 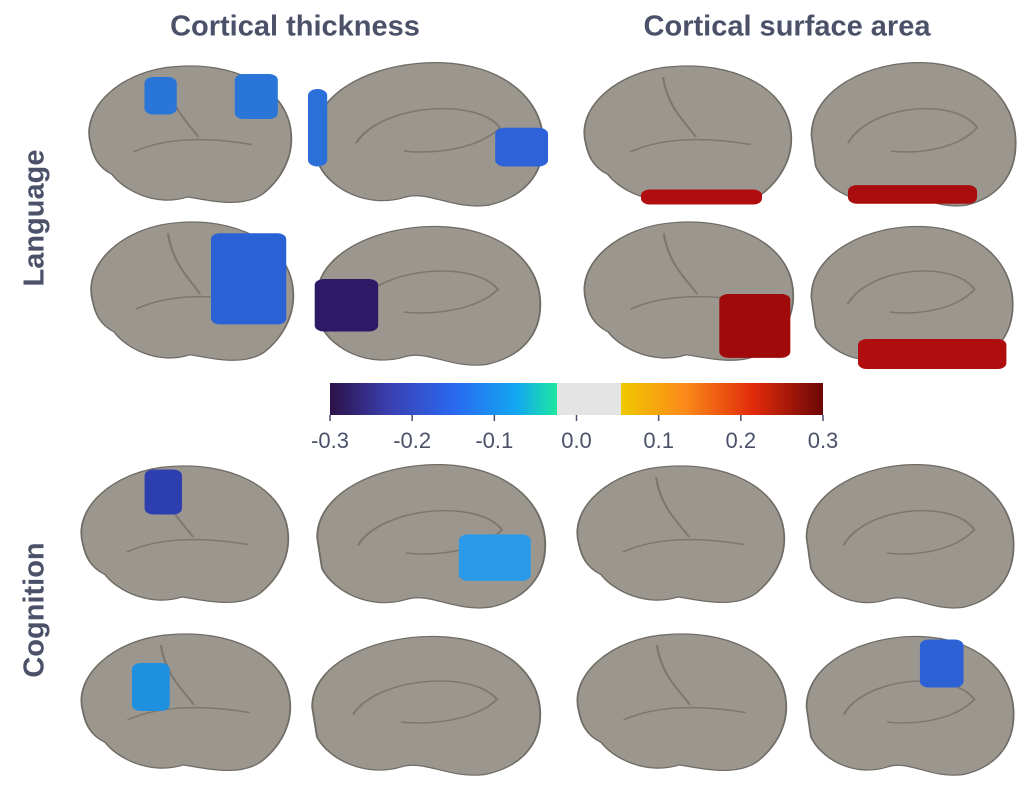 I want to click on tick-label: -0.2, so click(x=412, y=440).